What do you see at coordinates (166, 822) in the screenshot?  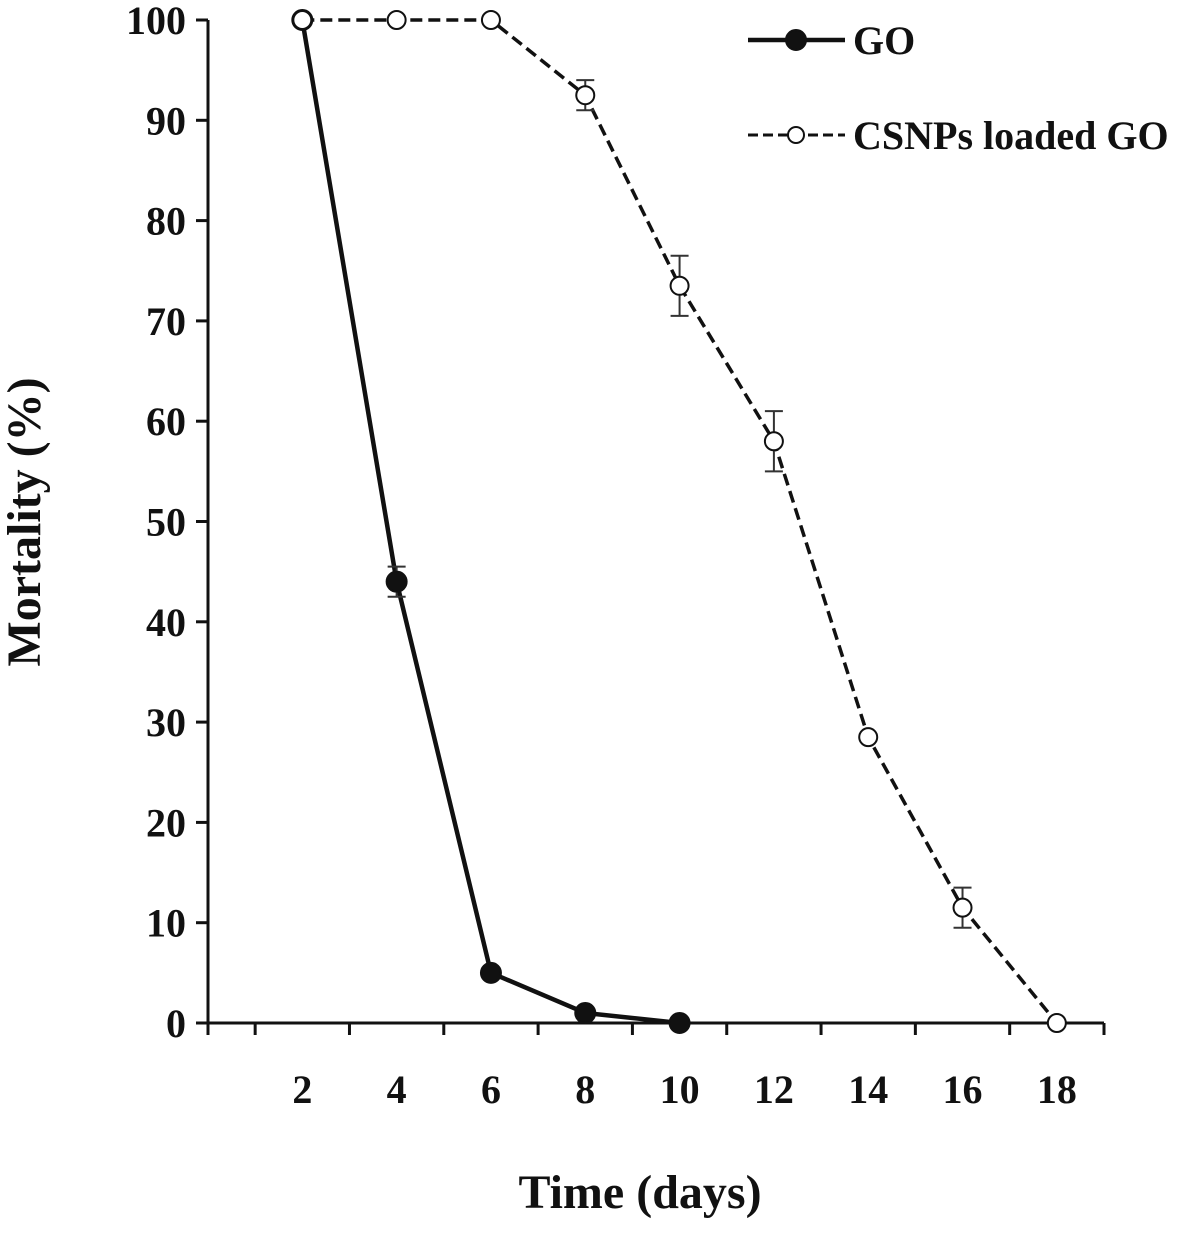 I see `y-tick-label: 20` at bounding box center [166, 822].